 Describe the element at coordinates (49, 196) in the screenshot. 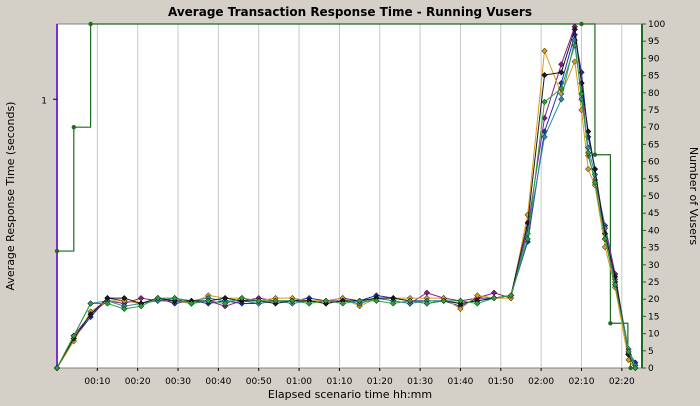

I see `left-y-axis: 1` at that location.